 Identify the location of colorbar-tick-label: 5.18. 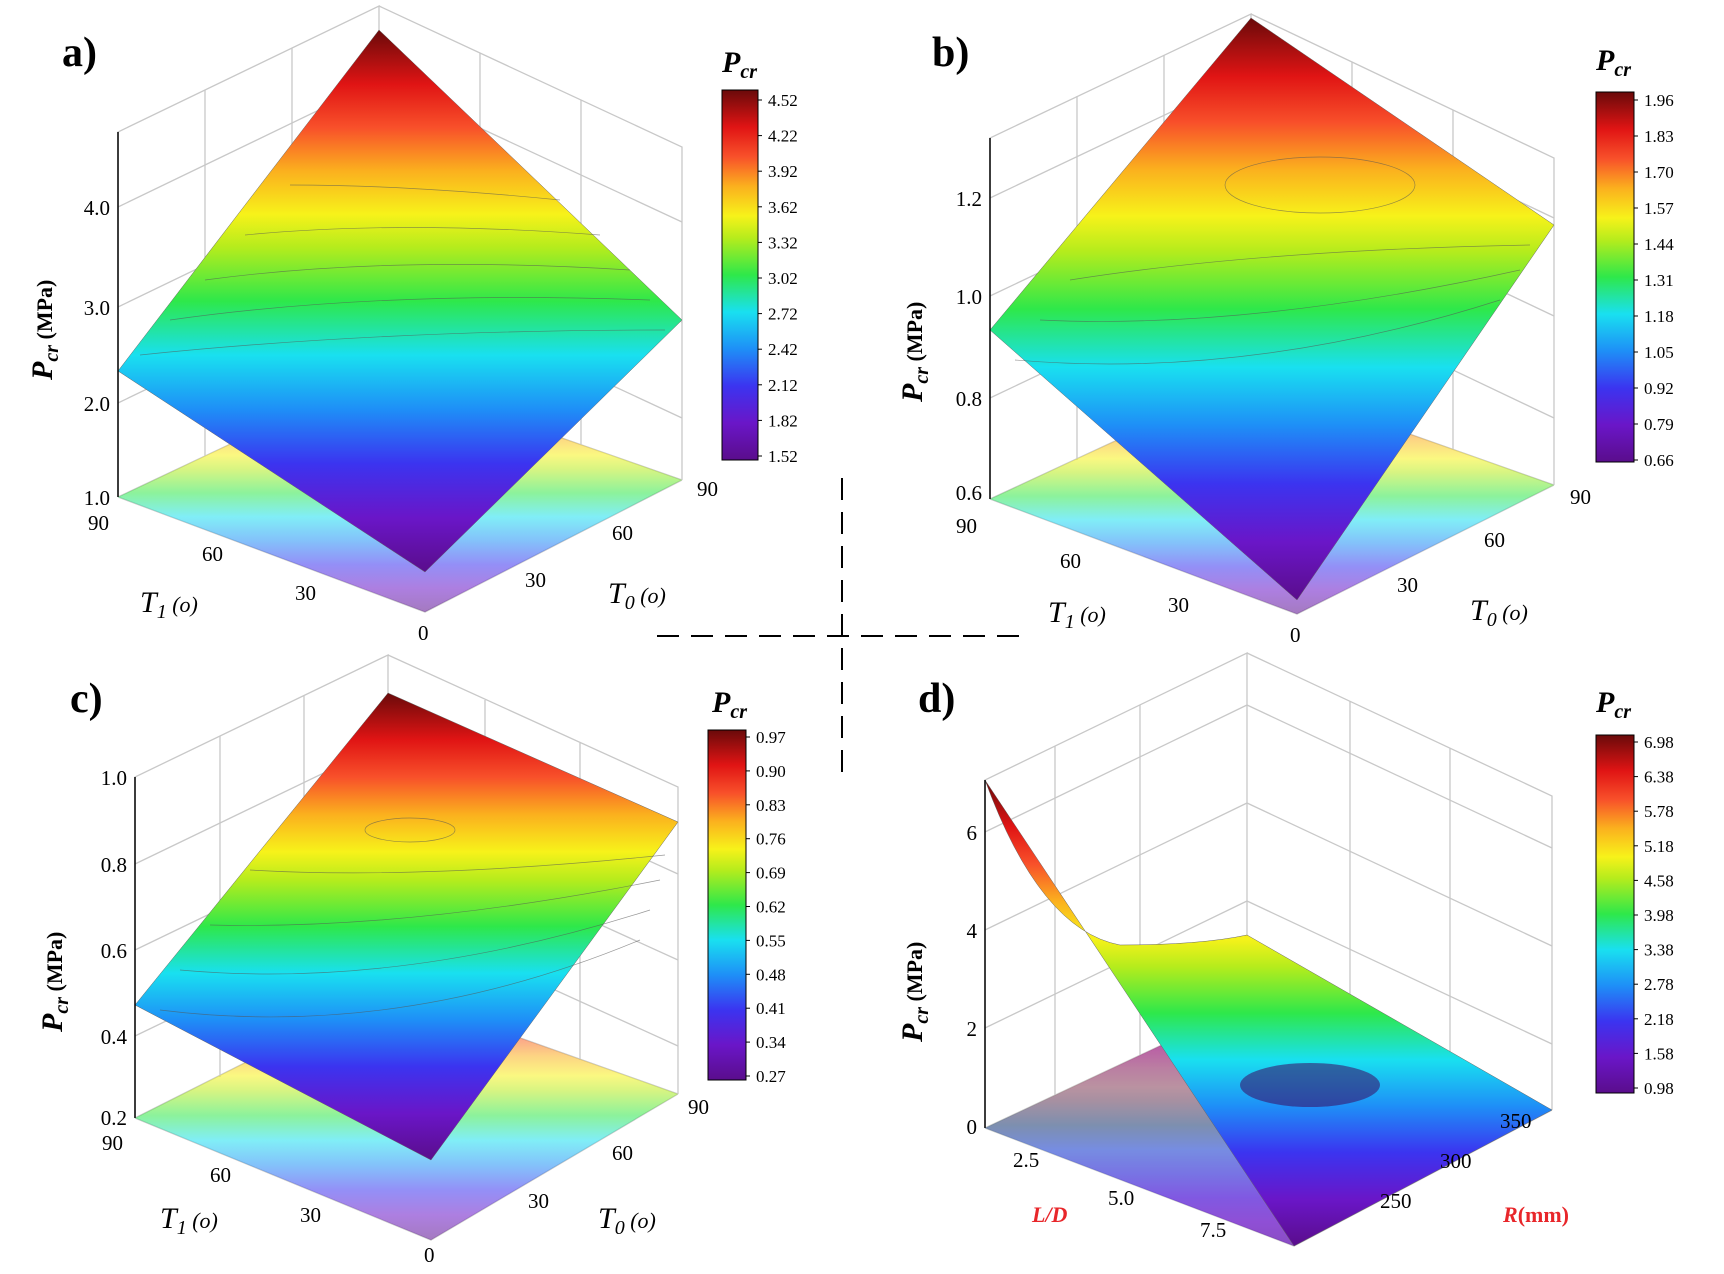
(1659, 846).